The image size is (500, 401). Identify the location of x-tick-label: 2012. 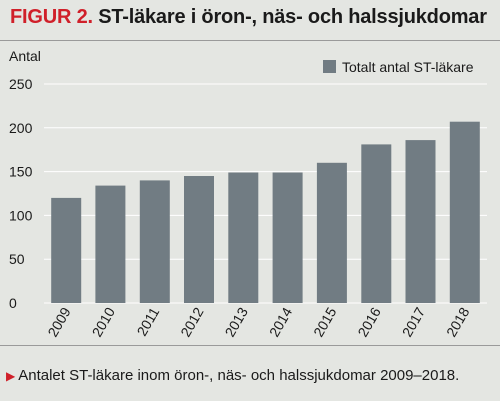
(192, 321).